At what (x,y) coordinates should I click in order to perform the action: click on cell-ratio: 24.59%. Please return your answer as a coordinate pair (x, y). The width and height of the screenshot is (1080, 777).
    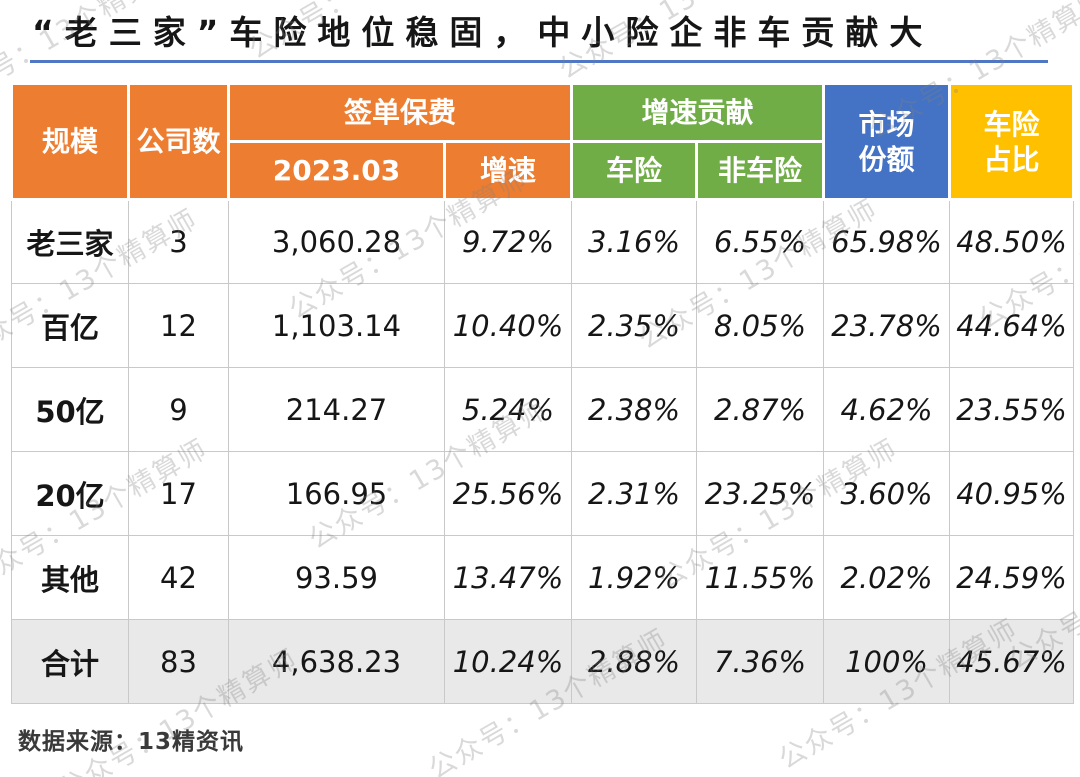
    Looking at the image, I should click on (1012, 577).